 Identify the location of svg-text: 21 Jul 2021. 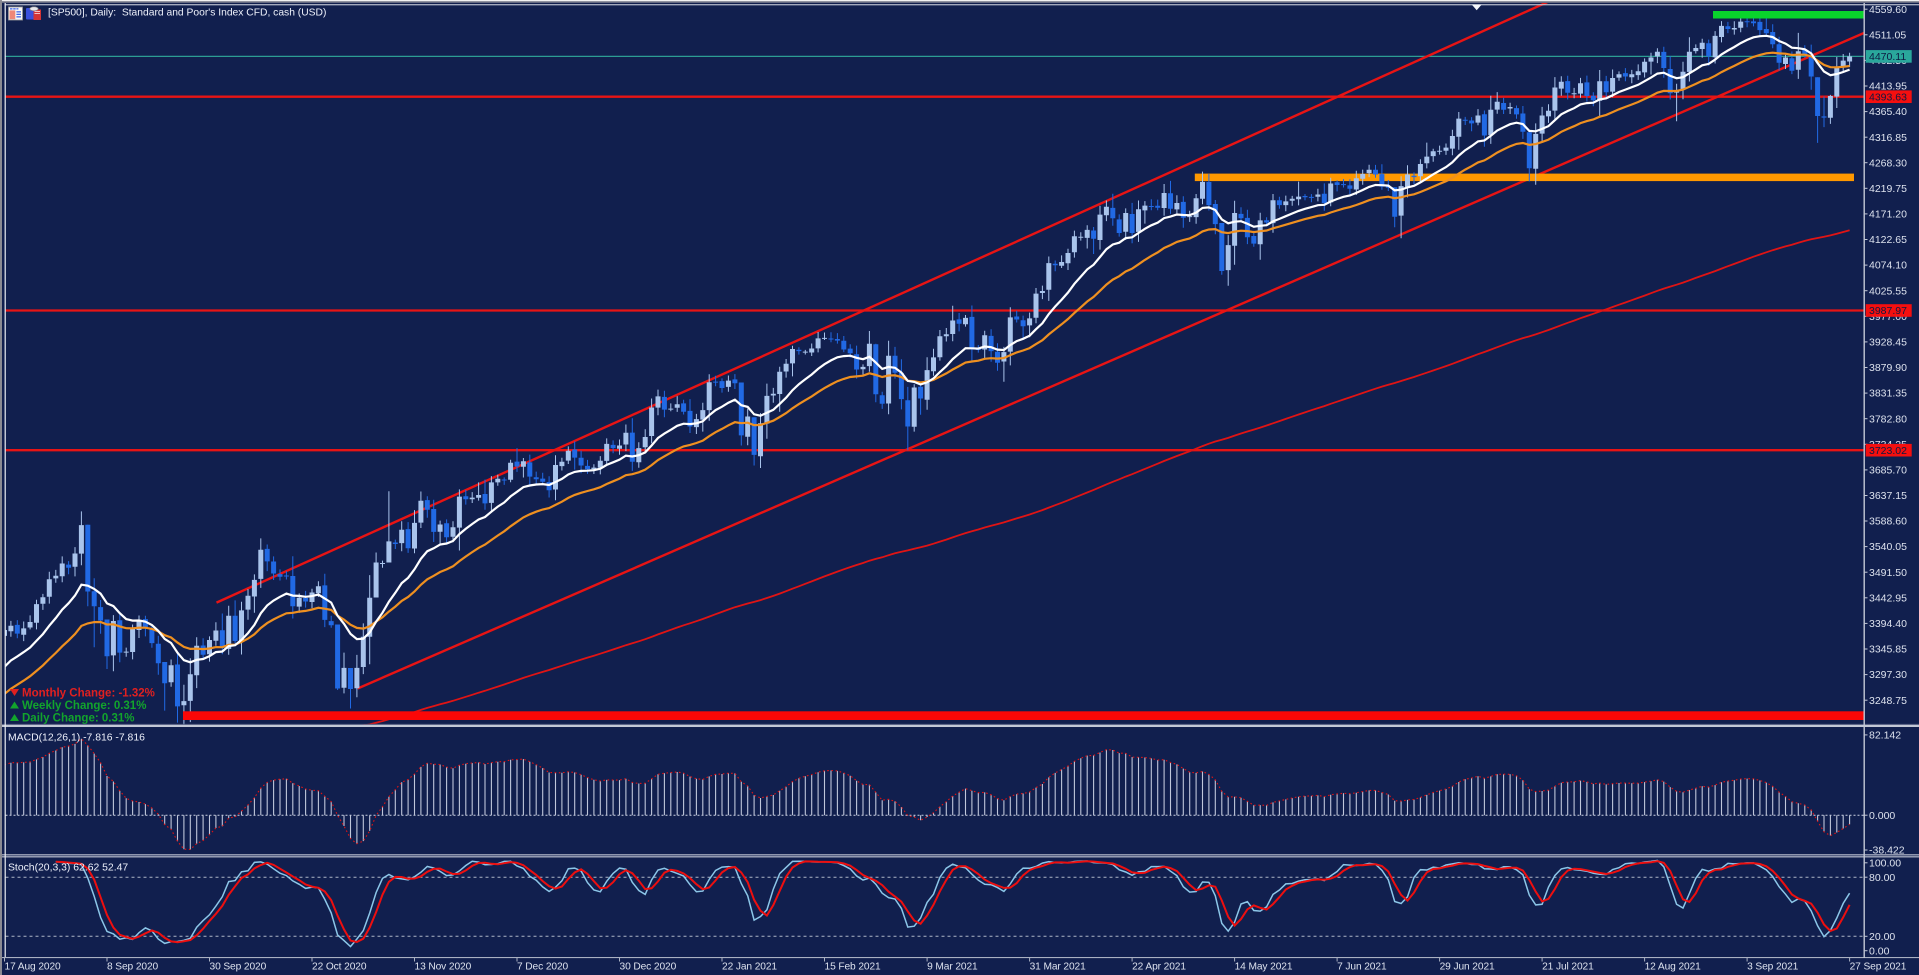
(1568, 967).